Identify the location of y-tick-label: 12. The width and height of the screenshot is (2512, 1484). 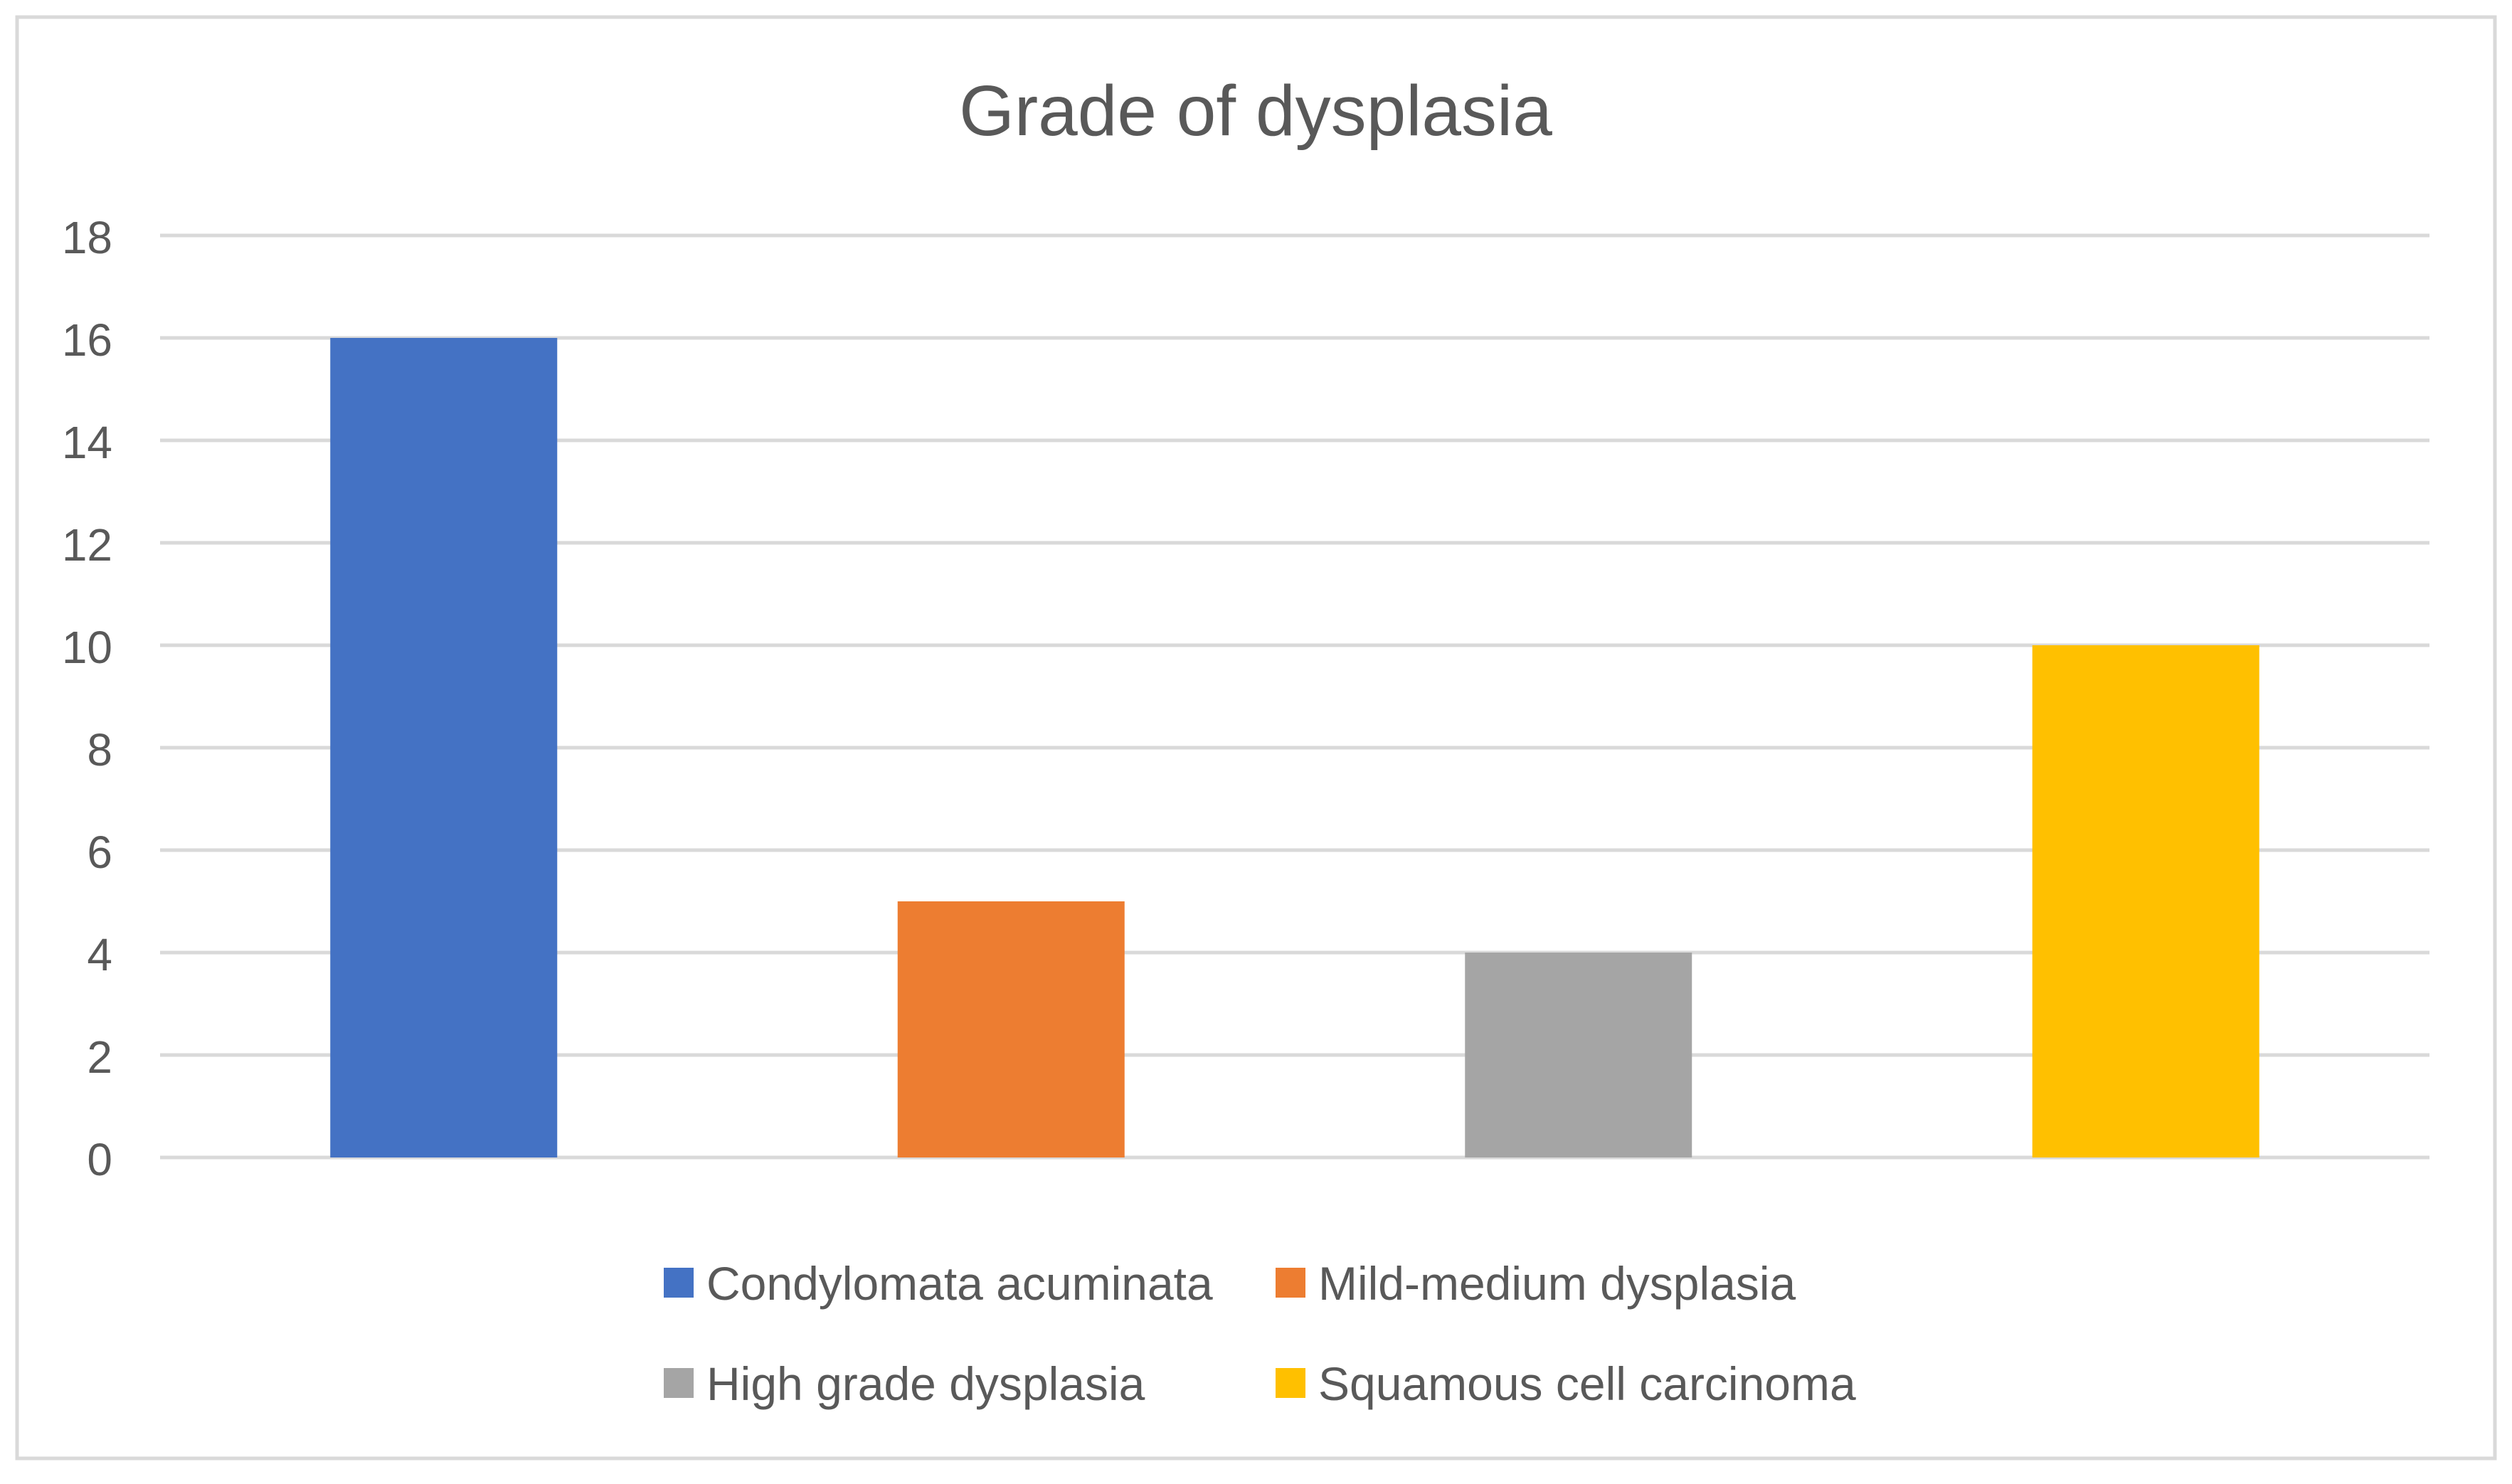
(87, 545).